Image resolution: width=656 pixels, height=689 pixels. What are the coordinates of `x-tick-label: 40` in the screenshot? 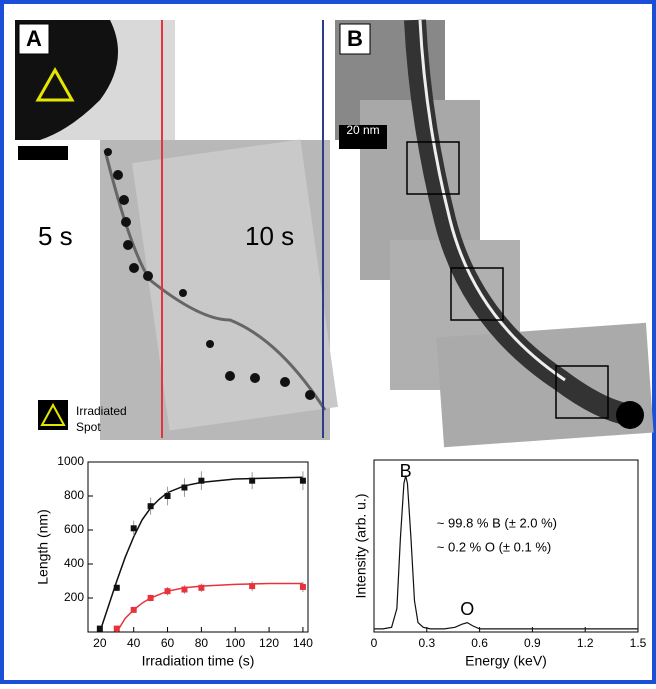 It's located at (134, 643).